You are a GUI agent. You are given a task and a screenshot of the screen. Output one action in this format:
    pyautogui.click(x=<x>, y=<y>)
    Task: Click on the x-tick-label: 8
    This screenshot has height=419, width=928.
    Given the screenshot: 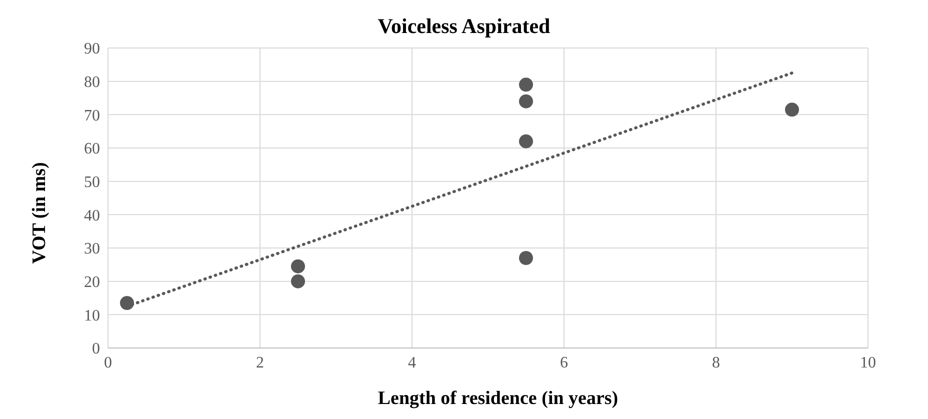 What is the action you would take?
    pyautogui.click(x=716, y=363)
    